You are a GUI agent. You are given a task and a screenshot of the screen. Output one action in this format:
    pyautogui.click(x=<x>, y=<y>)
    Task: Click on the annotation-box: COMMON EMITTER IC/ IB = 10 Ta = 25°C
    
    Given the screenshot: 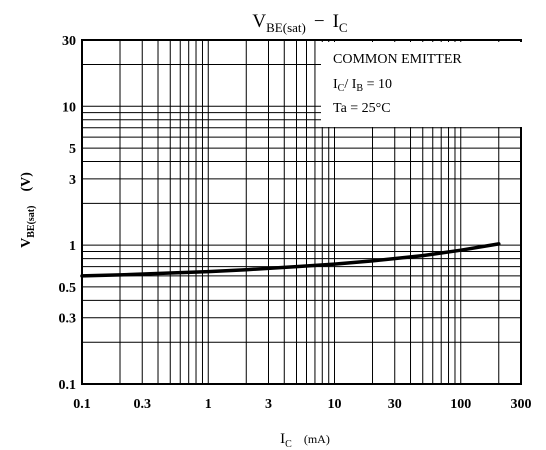 What is the action you would take?
    pyautogui.click(x=424, y=84)
    